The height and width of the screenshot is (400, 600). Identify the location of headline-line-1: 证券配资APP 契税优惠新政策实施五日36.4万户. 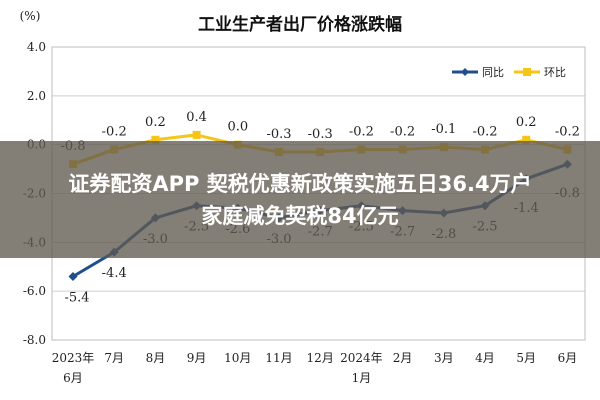
(300, 183).